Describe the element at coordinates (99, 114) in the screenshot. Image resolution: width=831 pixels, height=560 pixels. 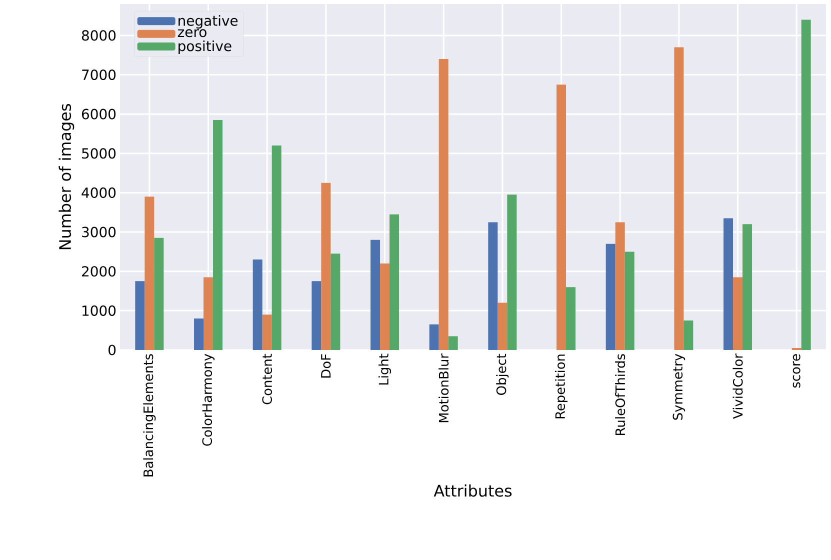
I see `y-tick-label: 6000` at that location.